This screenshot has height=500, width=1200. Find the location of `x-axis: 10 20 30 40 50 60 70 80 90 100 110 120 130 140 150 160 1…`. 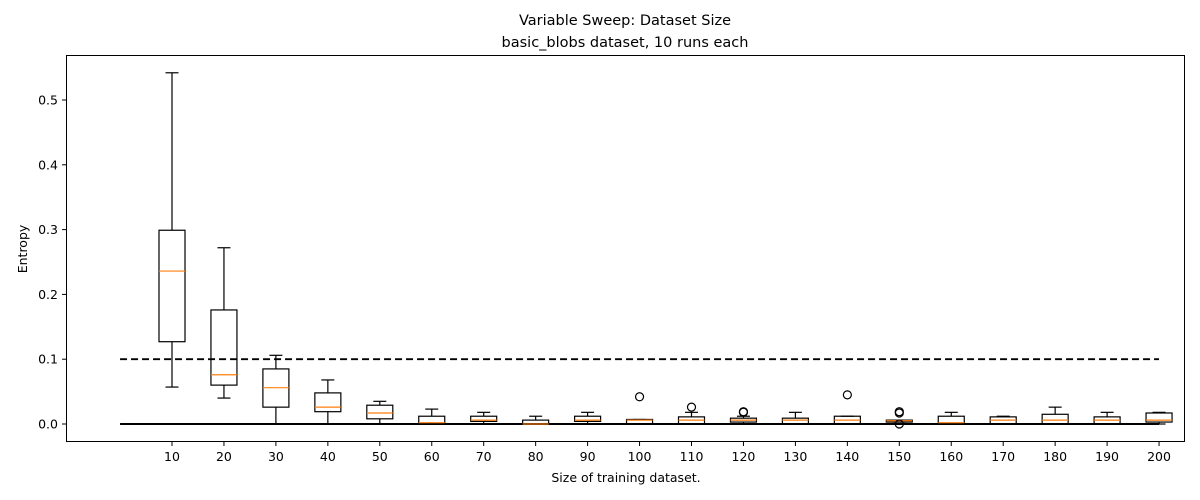

x-axis: 10 20 30 40 50 60 70 80 90 100 110 120 130 140 150 160 1… is located at coordinates (667, 453).